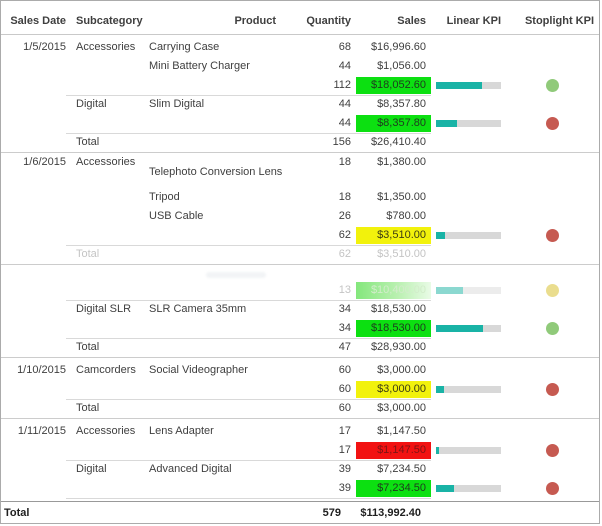 The height and width of the screenshot is (526, 602). I want to click on cell-product: Mini Battery Charger, so click(199, 66).